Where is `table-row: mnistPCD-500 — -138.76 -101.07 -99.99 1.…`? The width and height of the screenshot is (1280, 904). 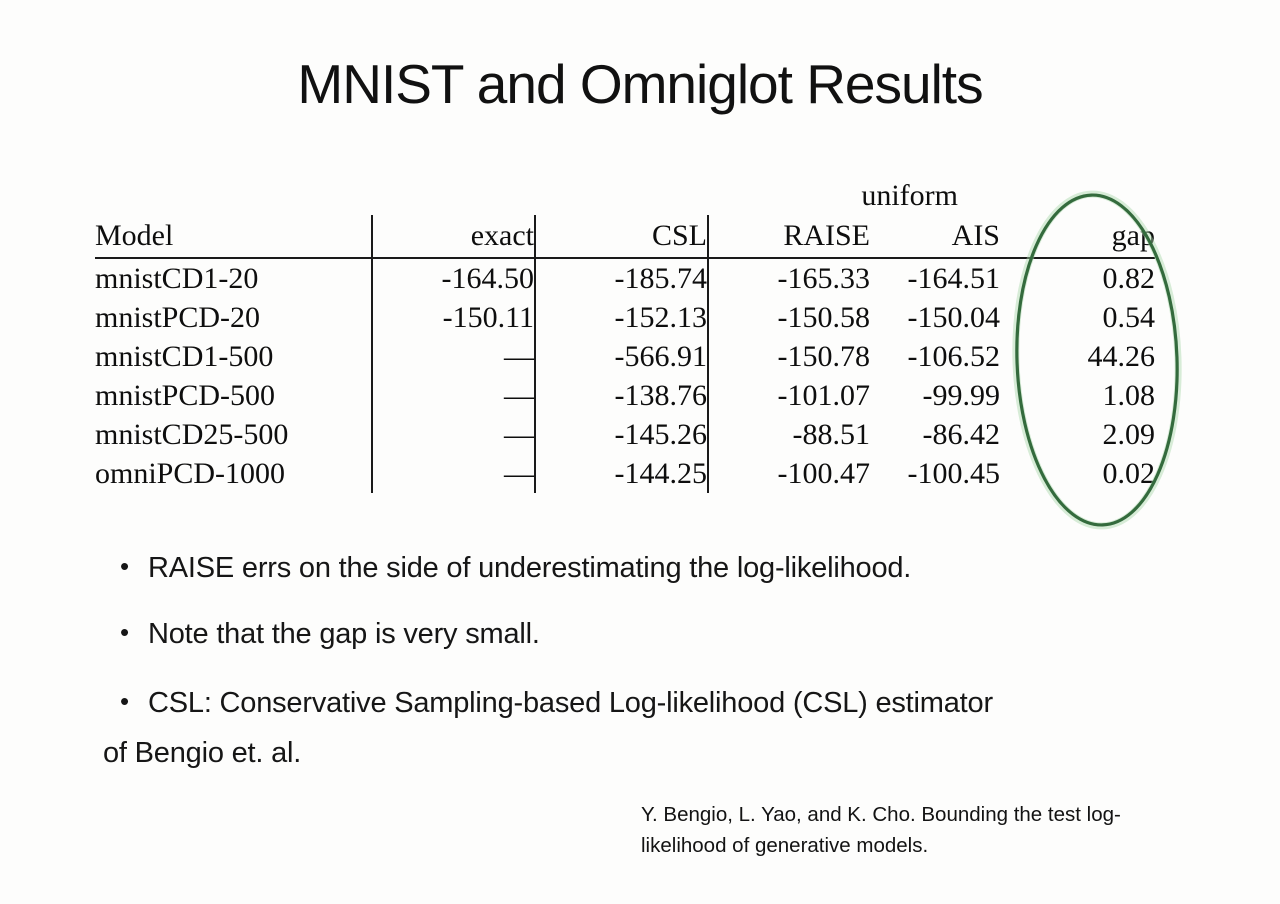
table-row: mnistPCD-500 — -138.76 -101.07 -99.99 1.… is located at coordinates (625, 395).